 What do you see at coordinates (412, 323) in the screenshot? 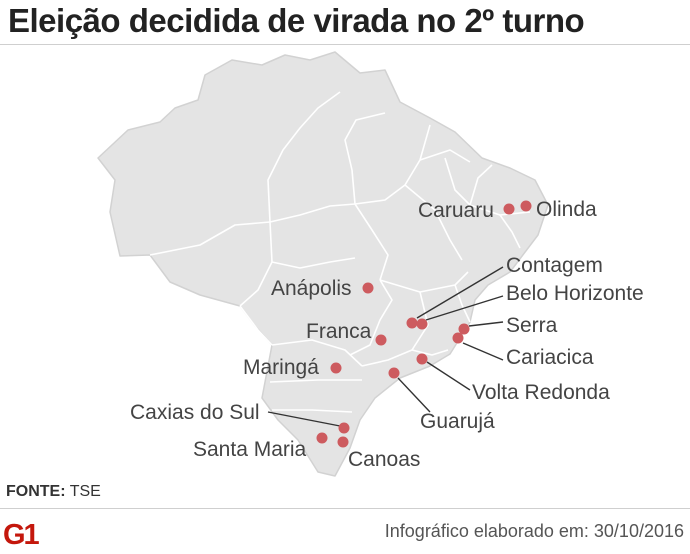
I see `city-marker-contagem` at bounding box center [412, 323].